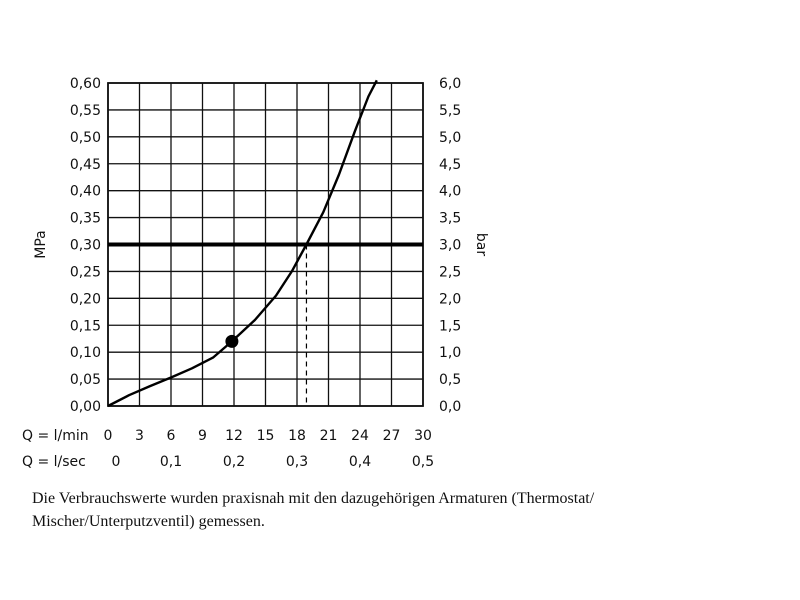 The height and width of the screenshot is (600, 800). I want to click on x-row1-tick-label: 12, so click(234, 436).